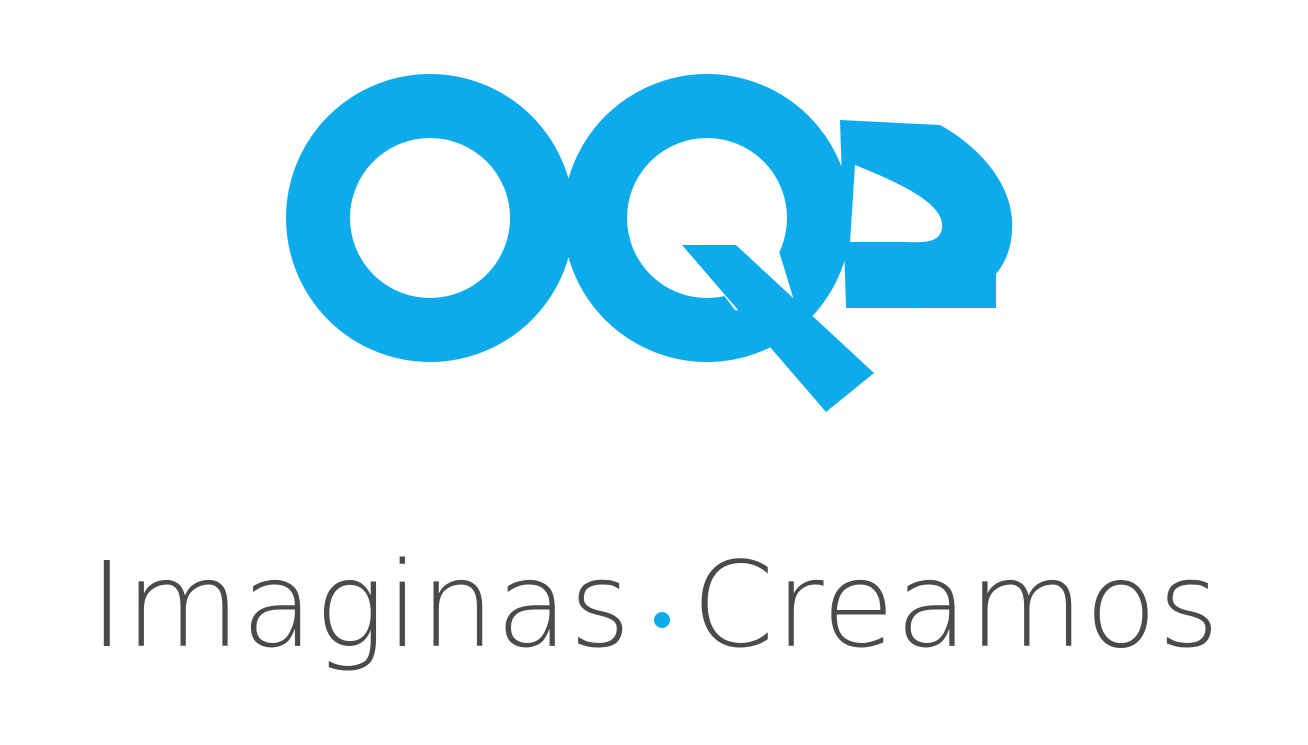 The image size is (1308, 745). Describe the element at coordinates (956, 605) in the screenshot. I see `tagline-second-word: Creamos` at that location.